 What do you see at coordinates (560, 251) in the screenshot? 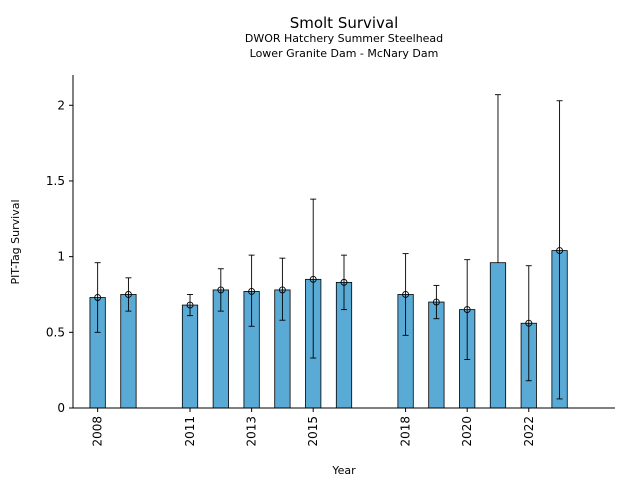
I see `point-2023` at bounding box center [560, 251].